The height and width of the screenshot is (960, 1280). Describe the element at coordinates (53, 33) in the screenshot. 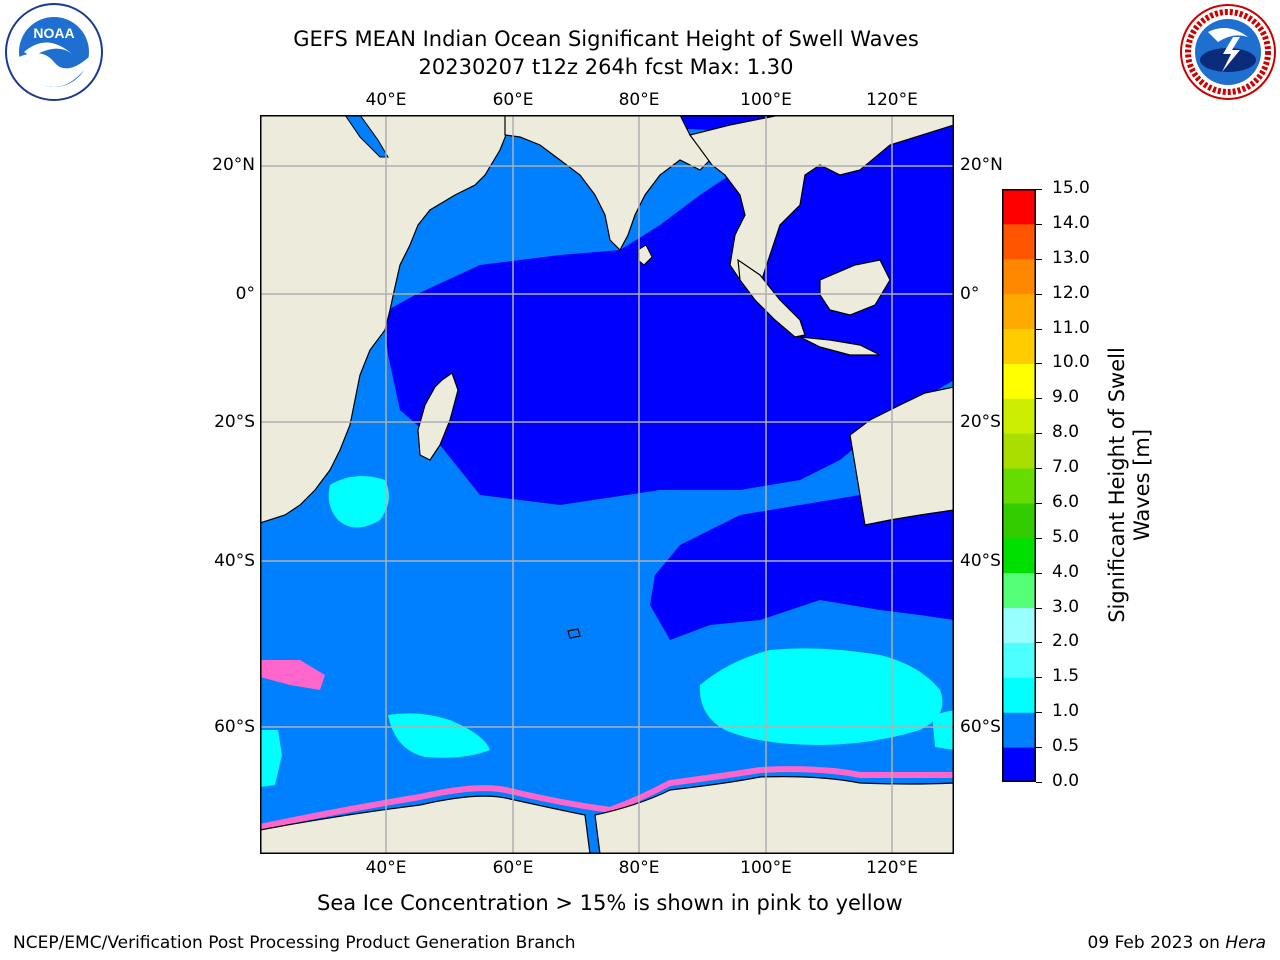

I see `noaa-logo-text: NOAA` at that location.